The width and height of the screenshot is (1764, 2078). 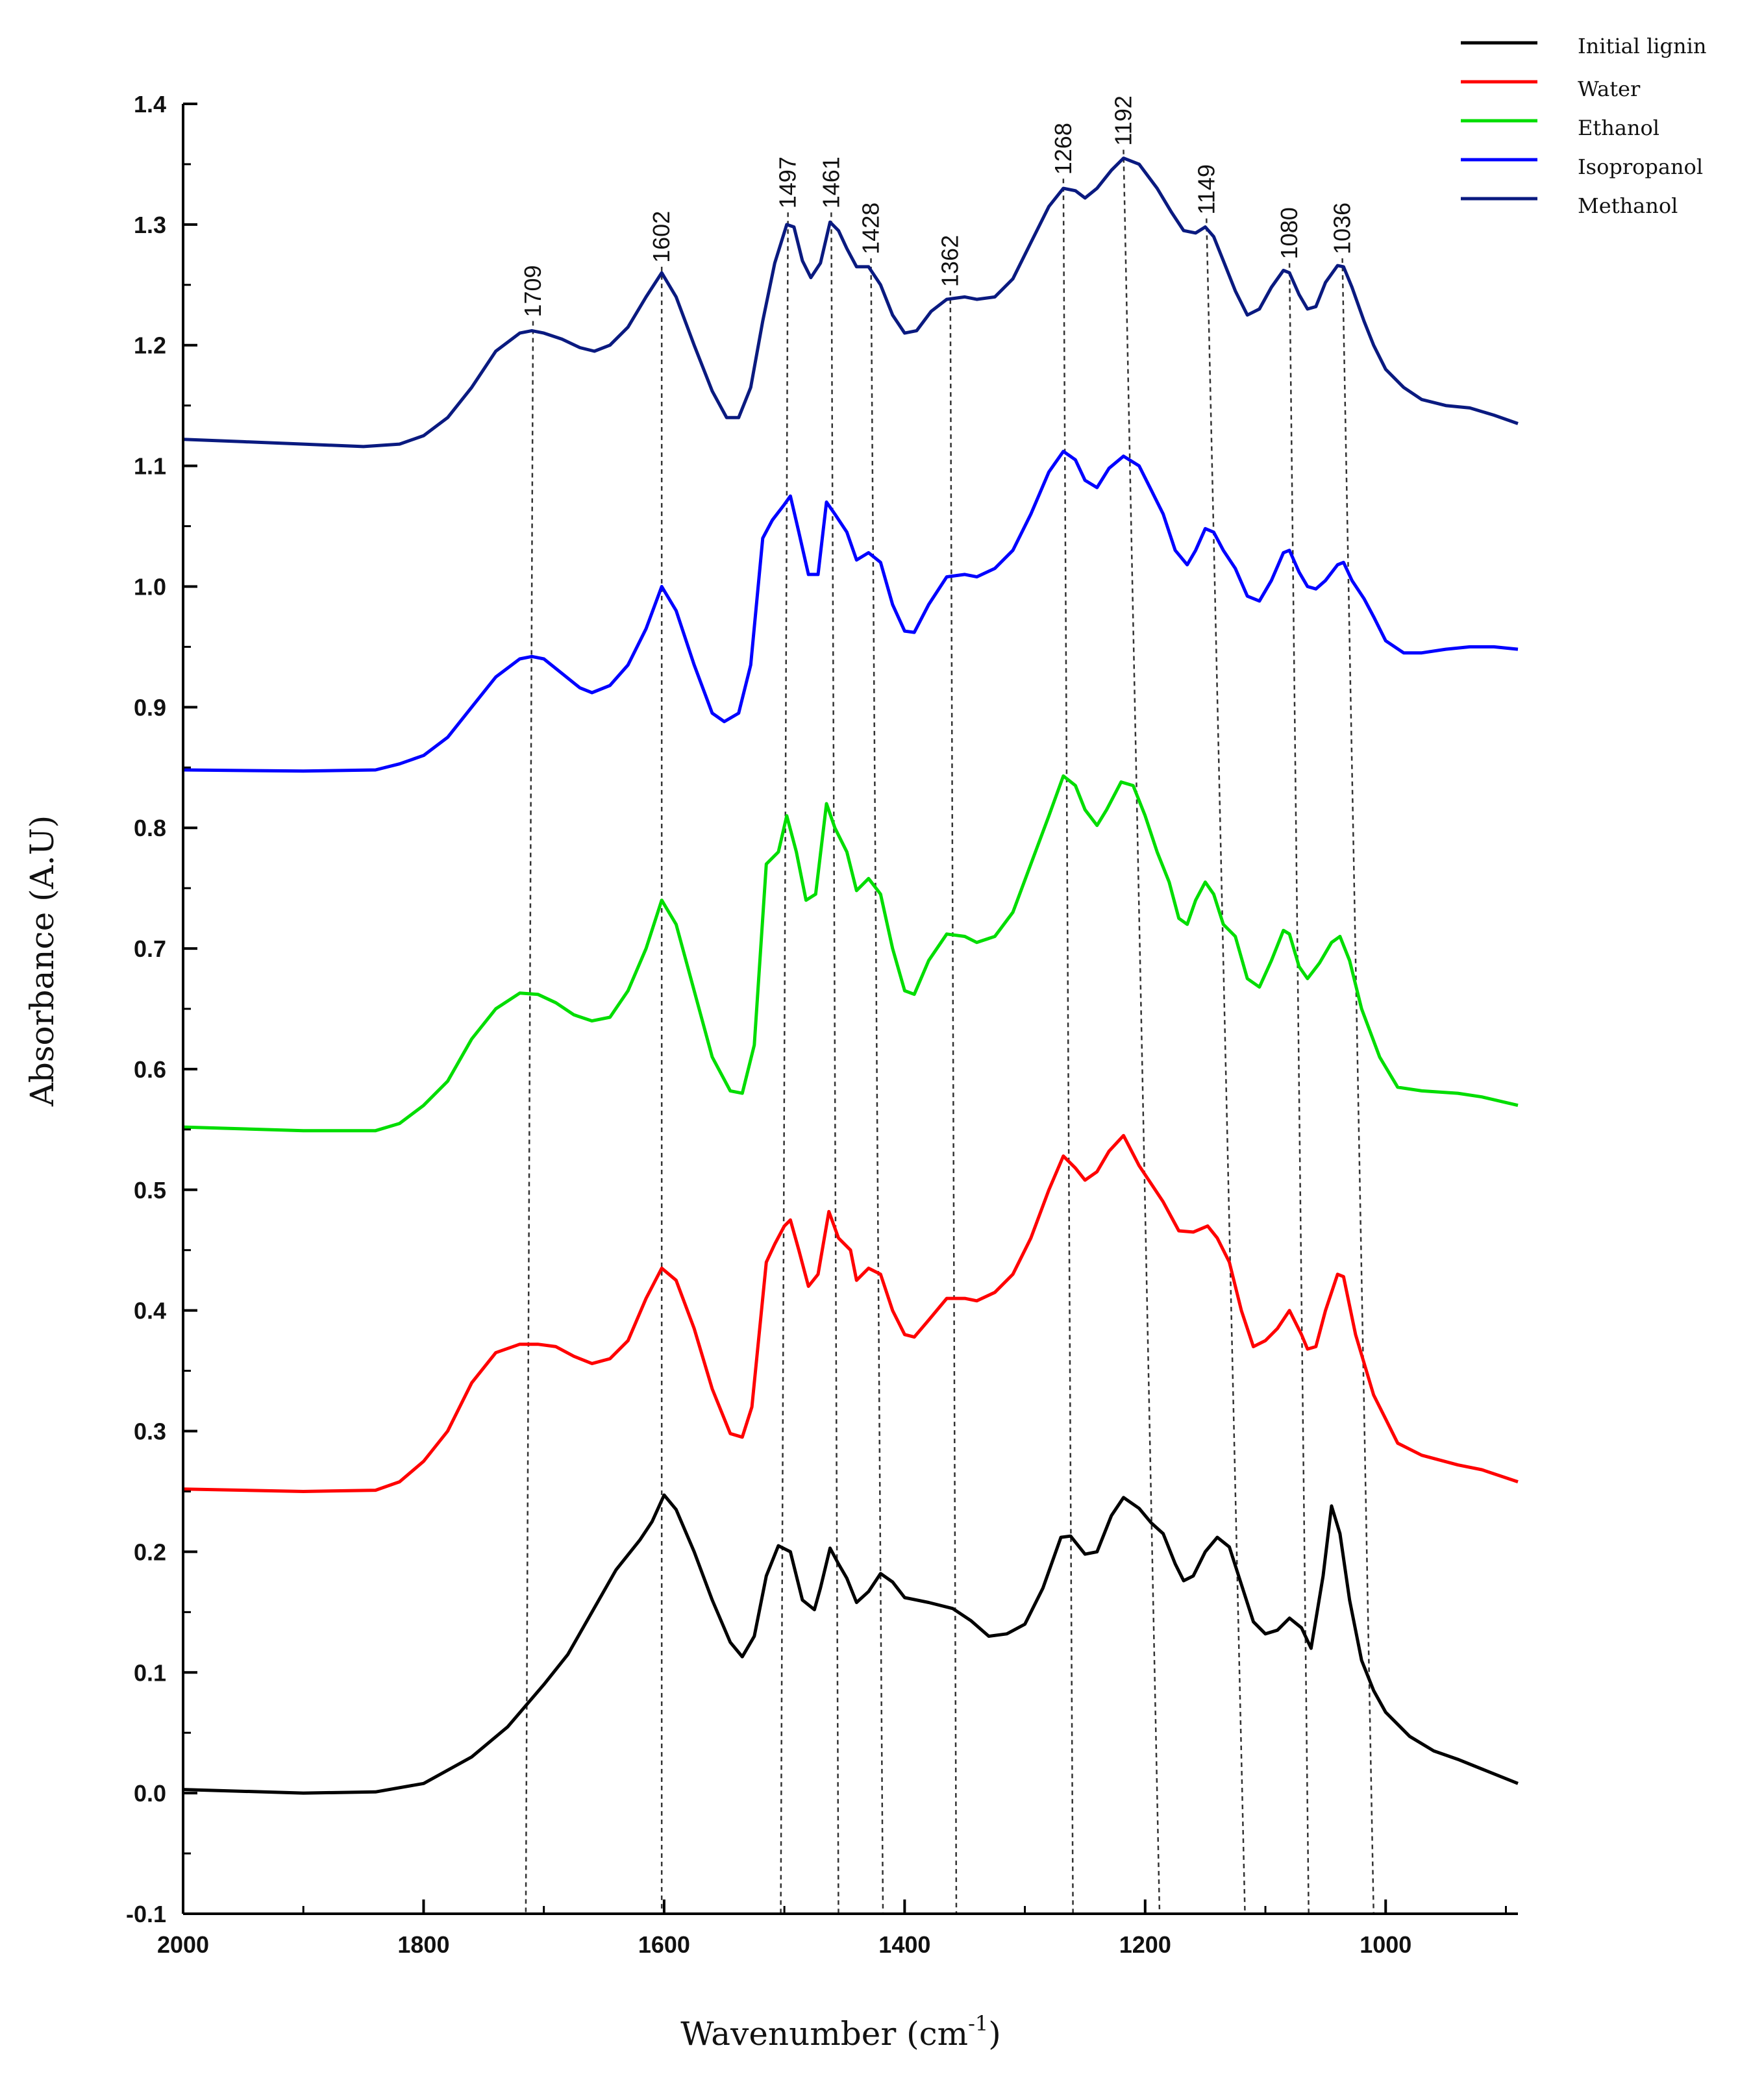 What do you see at coordinates (150, 1311) in the screenshot?
I see `y-tick-label: 0.4` at bounding box center [150, 1311].